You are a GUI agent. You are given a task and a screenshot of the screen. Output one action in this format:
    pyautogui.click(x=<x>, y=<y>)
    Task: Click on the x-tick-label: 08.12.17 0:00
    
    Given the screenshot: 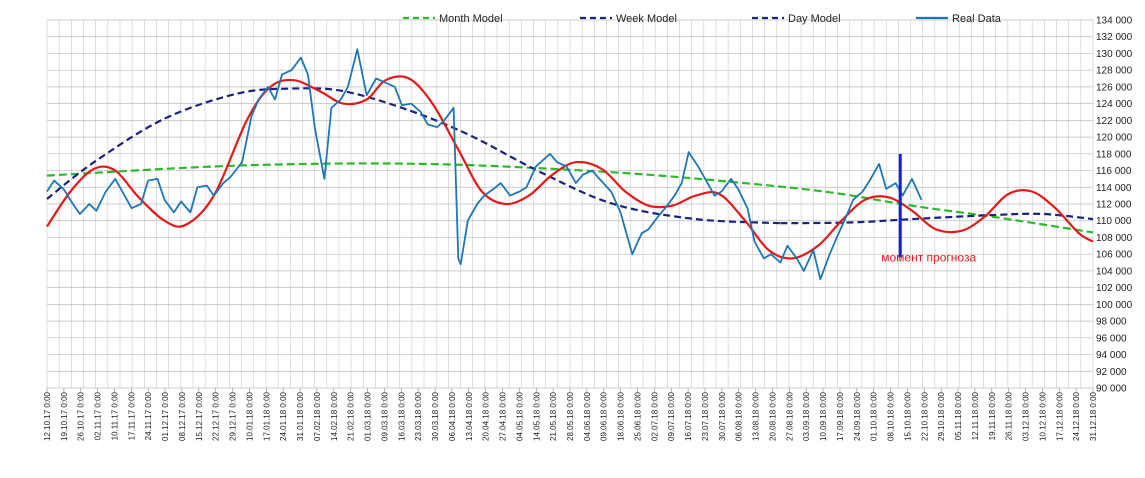 What is the action you would take?
    pyautogui.click(x=182, y=415)
    